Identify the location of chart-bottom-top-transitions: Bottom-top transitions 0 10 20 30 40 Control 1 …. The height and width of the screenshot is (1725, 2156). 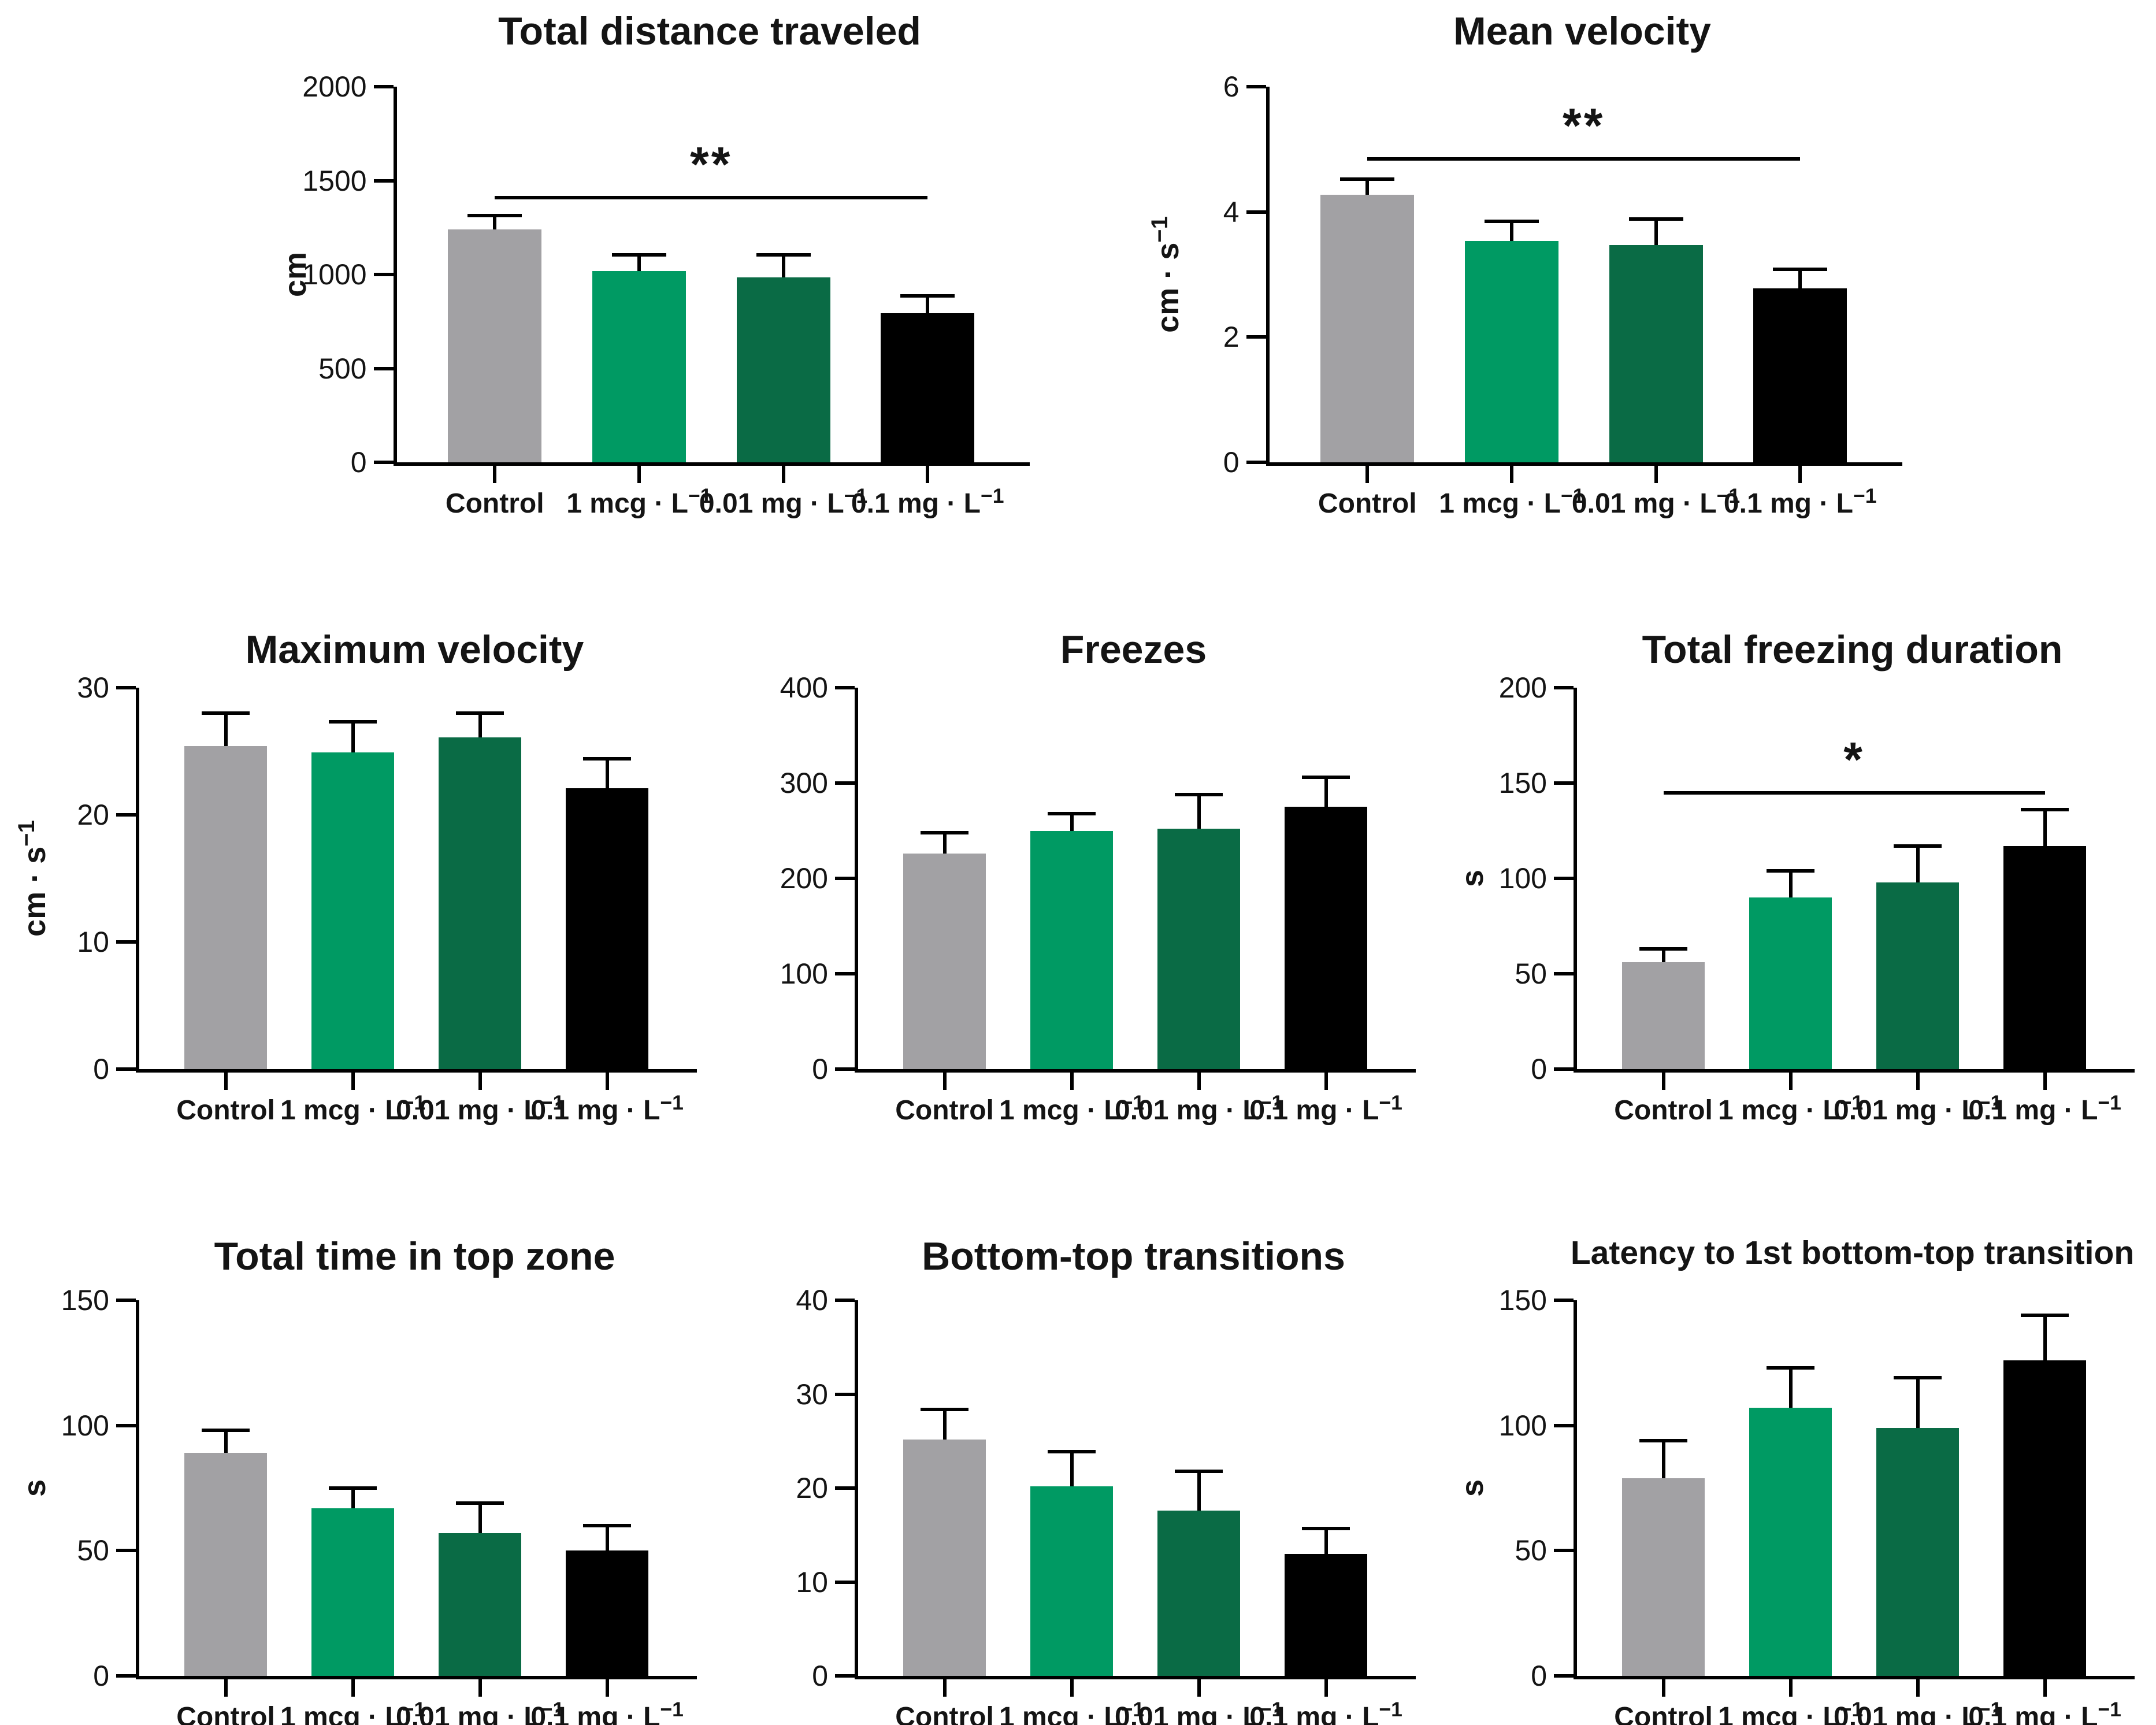
(1078, 1475).